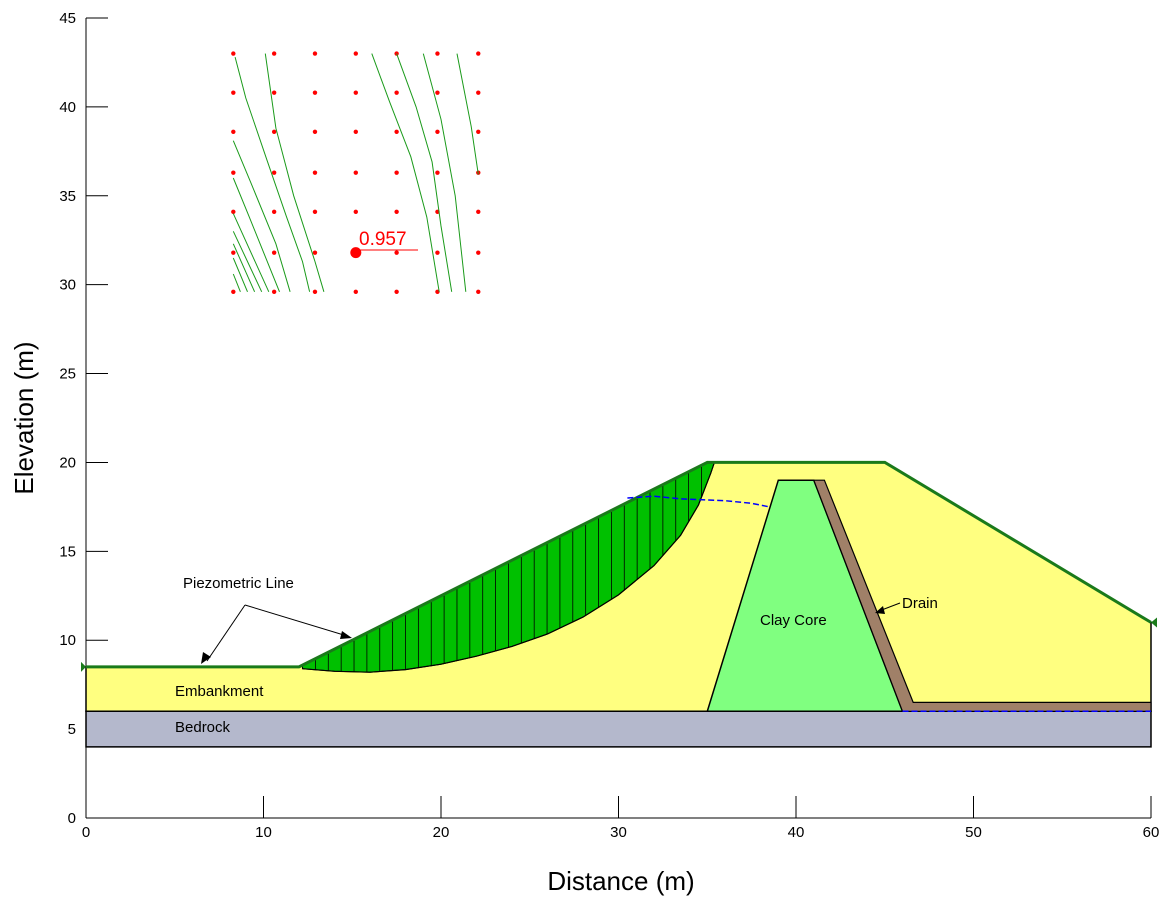  What do you see at coordinates (1154, 622) in the screenshot?
I see `right-boundary-marker` at bounding box center [1154, 622].